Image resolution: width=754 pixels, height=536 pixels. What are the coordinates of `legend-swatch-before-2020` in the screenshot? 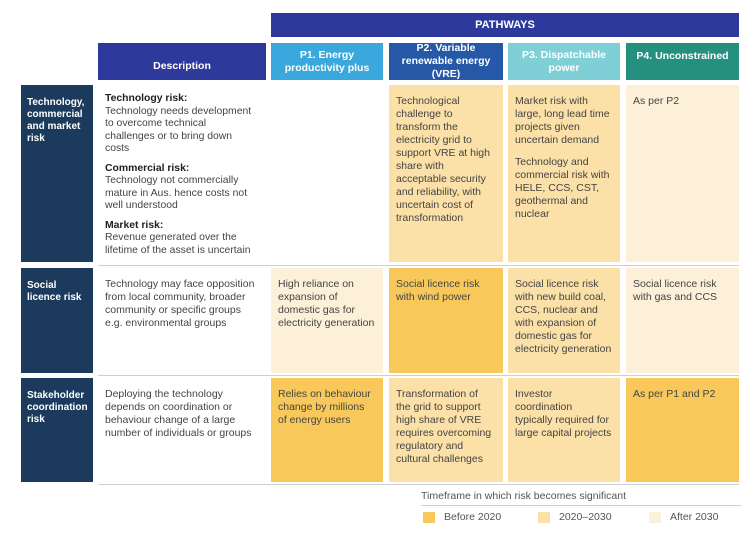 It's located at (429, 517).